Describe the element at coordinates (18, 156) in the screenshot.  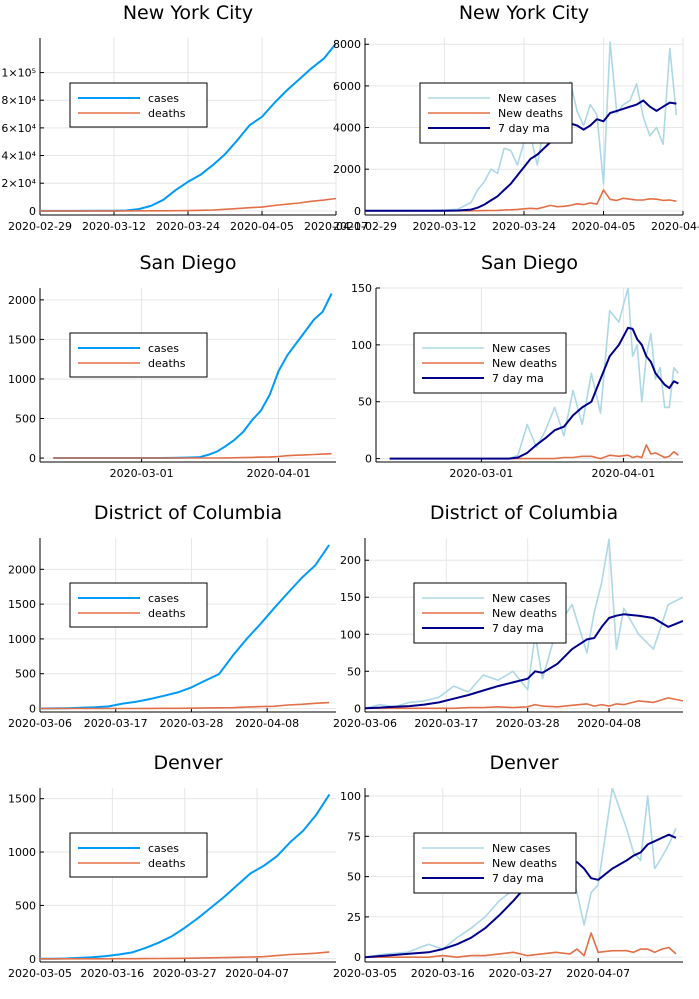
I see `y-tick-label: 4×10⁴` at that location.